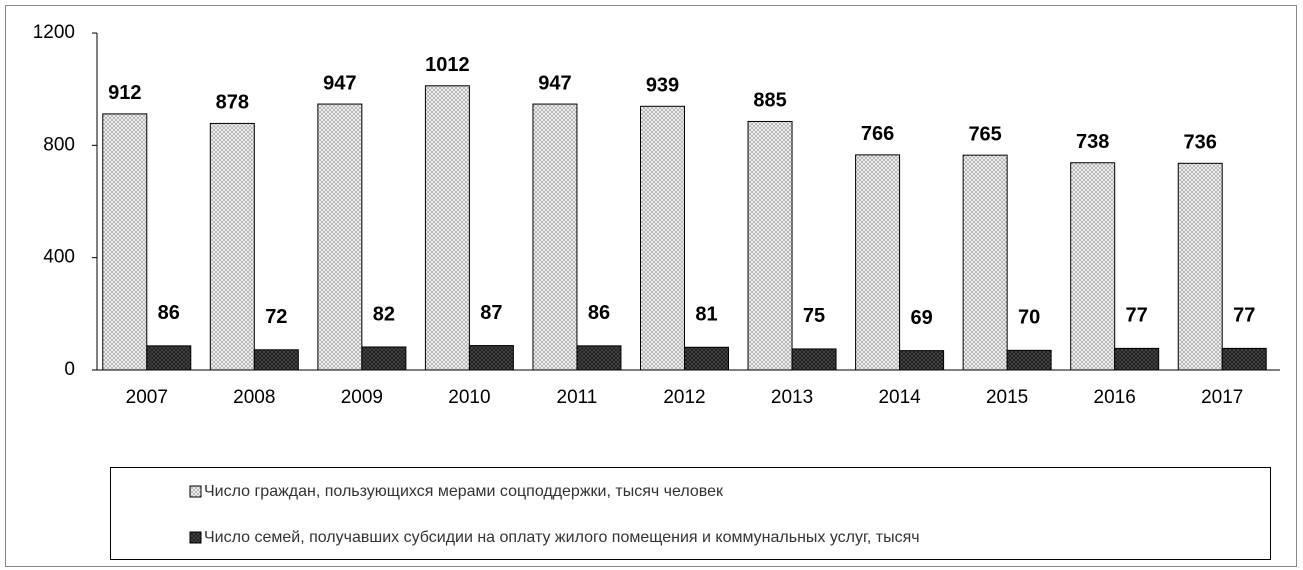 Image resolution: width=1303 pixels, height=570 pixels. I want to click on x-tick-label: 2014, so click(899, 397).